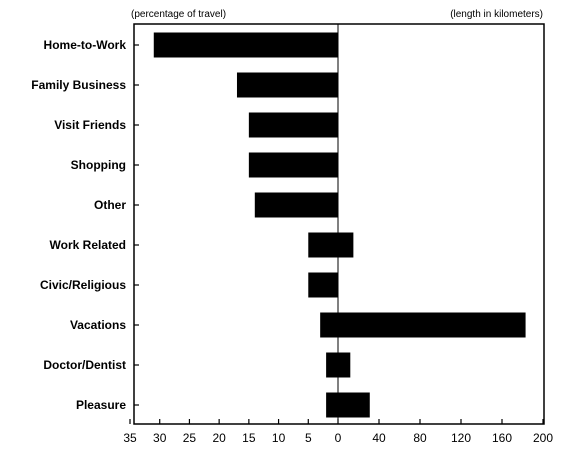 The image size is (565, 454). Describe the element at coordinates (329, 325) in the screenshot. I see `bar-percentage-vacations` at that location.